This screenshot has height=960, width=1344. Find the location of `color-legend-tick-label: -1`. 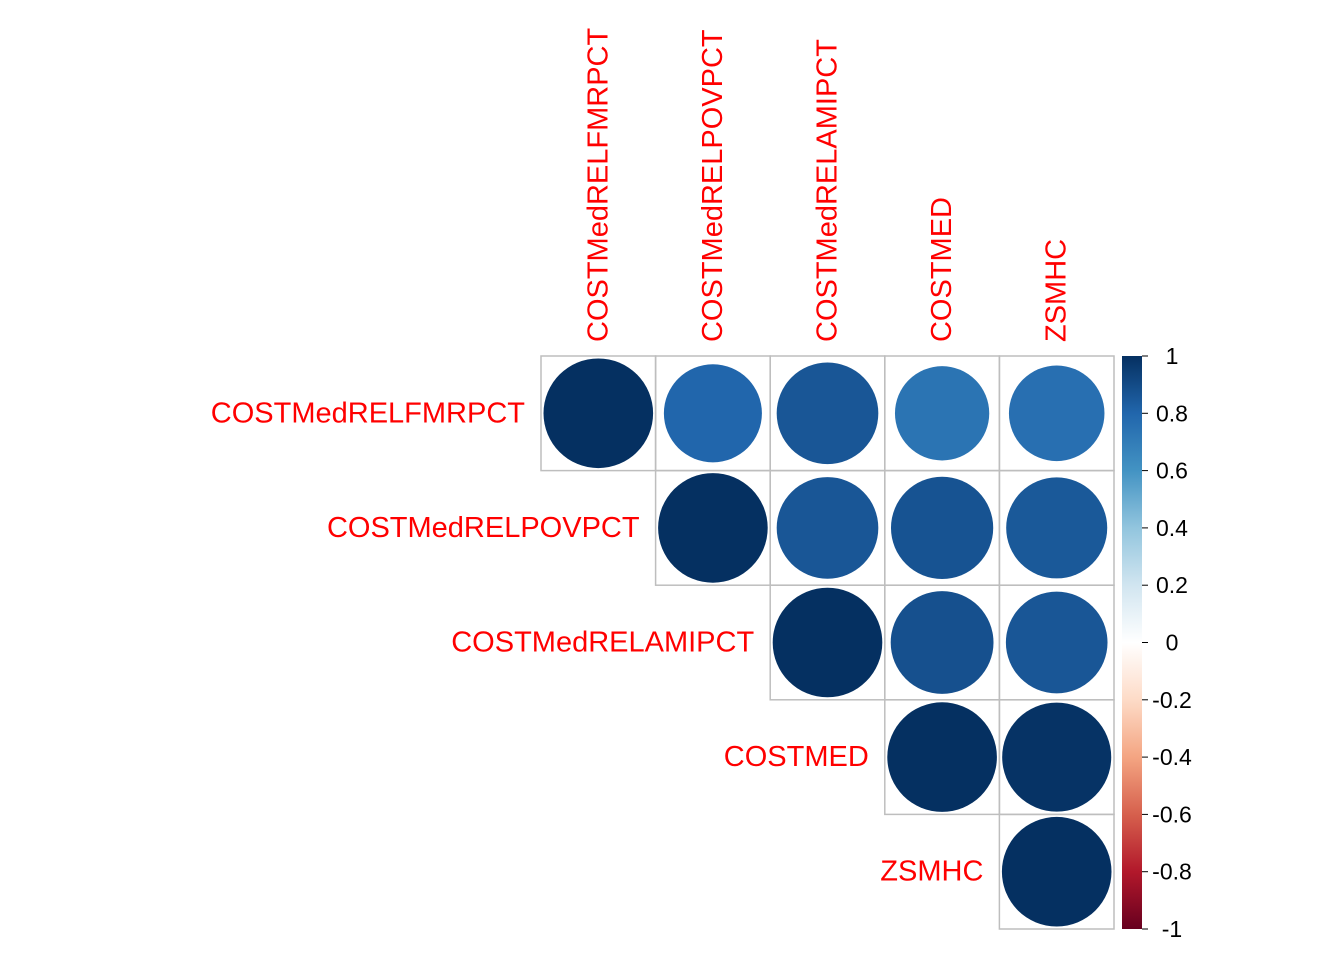

color-legend-tick-label: -1 is located at coordinates (1172, 929).